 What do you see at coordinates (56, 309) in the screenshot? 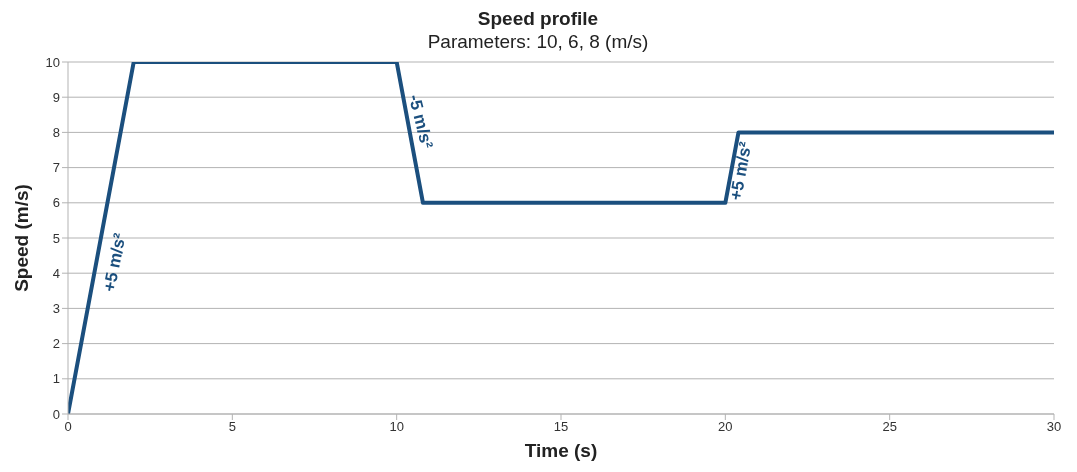
I see `y-tick-label: 3` at bounding box center [56, 309].